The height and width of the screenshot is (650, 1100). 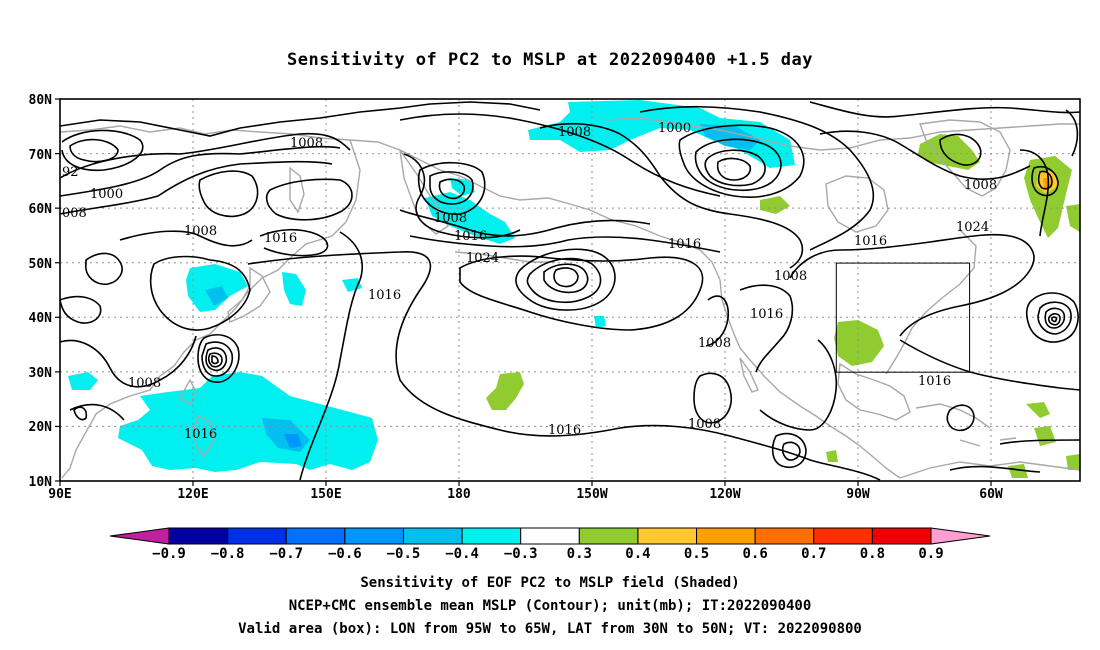 What do you see at coordinates (637, 554) in the screenshot?
I see `colorbar-label: 0.4` at bounding box center [637, 554].